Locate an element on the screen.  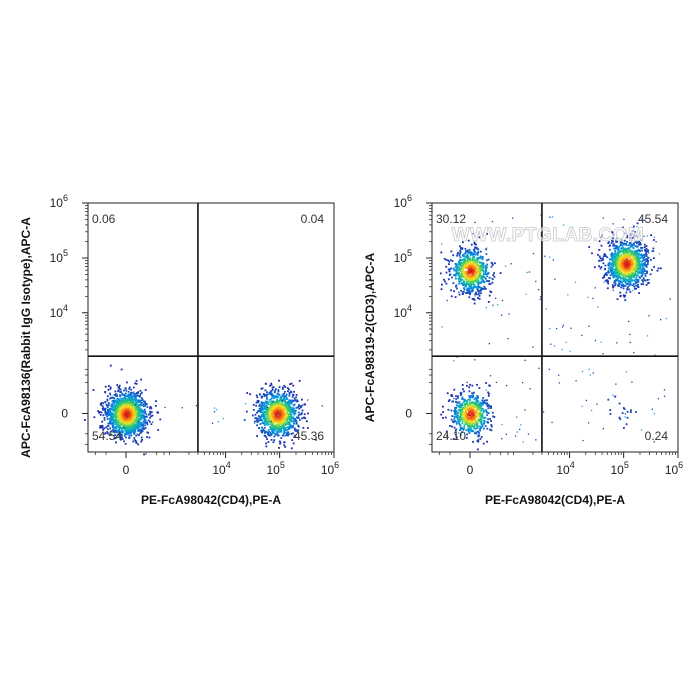
quadrant-pct-lower-right: 0.24 is located at coordinates (657, 436).